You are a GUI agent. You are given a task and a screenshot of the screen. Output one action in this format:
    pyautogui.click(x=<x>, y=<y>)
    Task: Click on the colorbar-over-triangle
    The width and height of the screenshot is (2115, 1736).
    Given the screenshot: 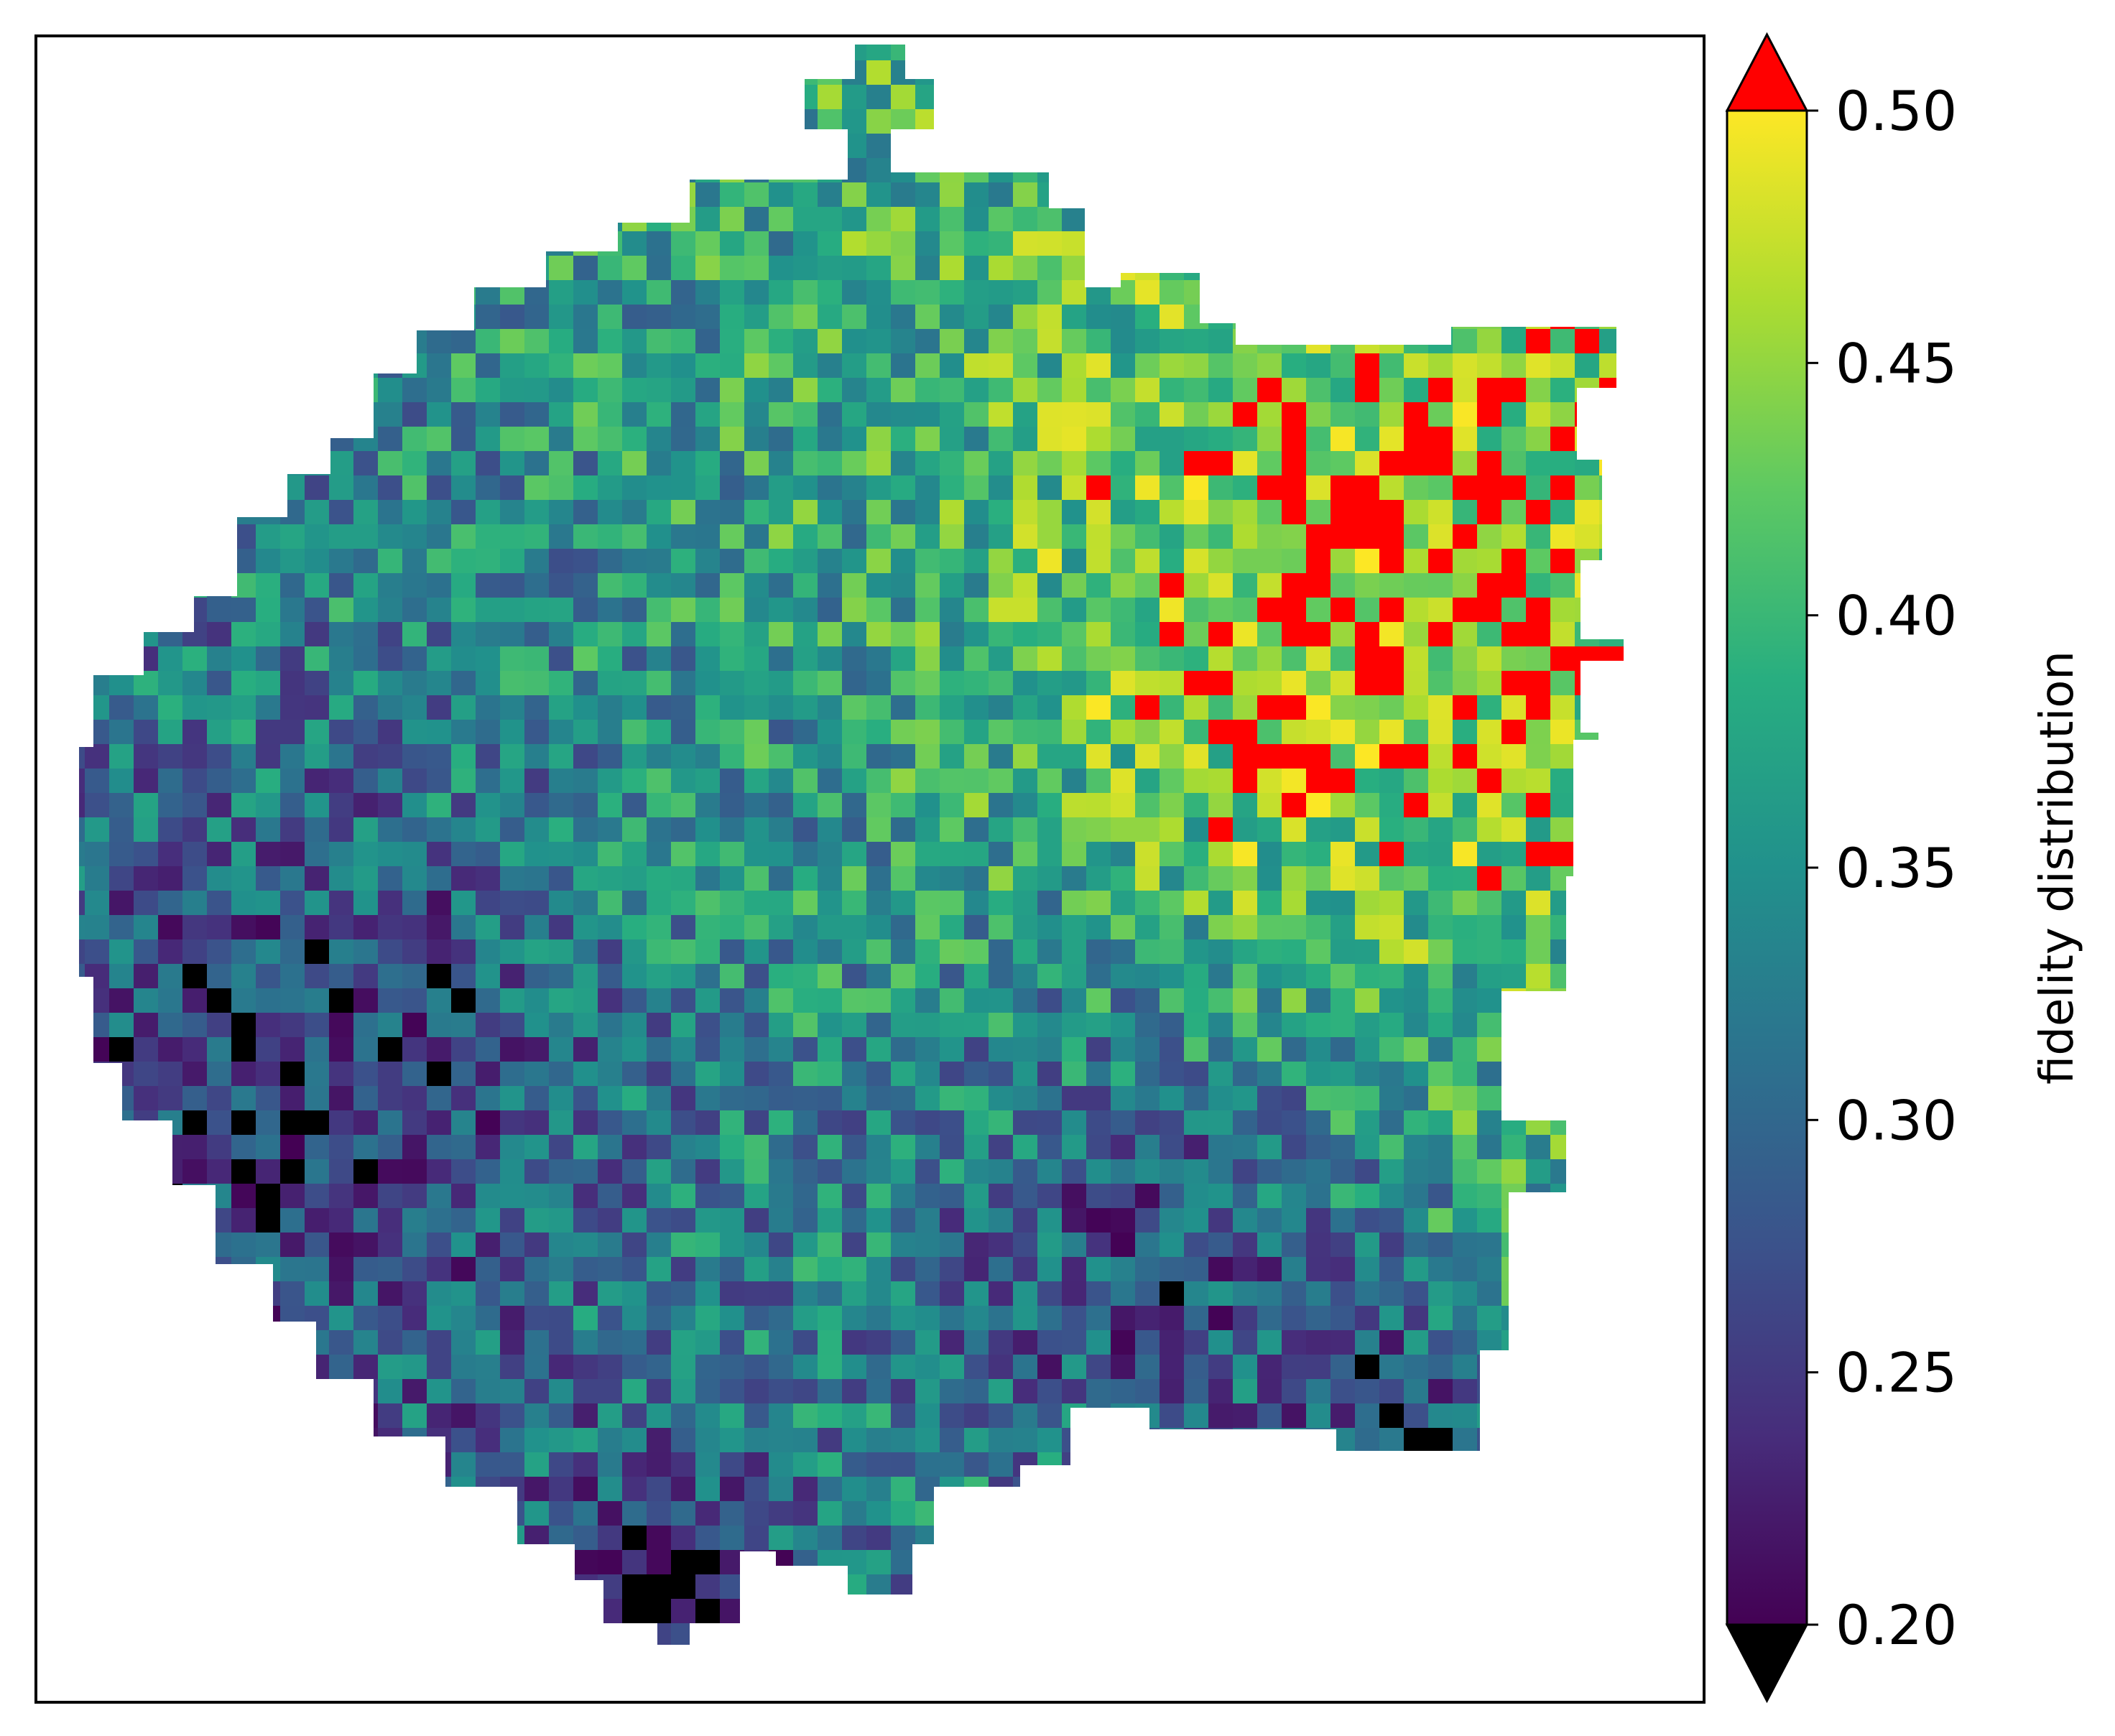 What is the action you would take?
    pyautogui.click(x=1767, y=72)
    